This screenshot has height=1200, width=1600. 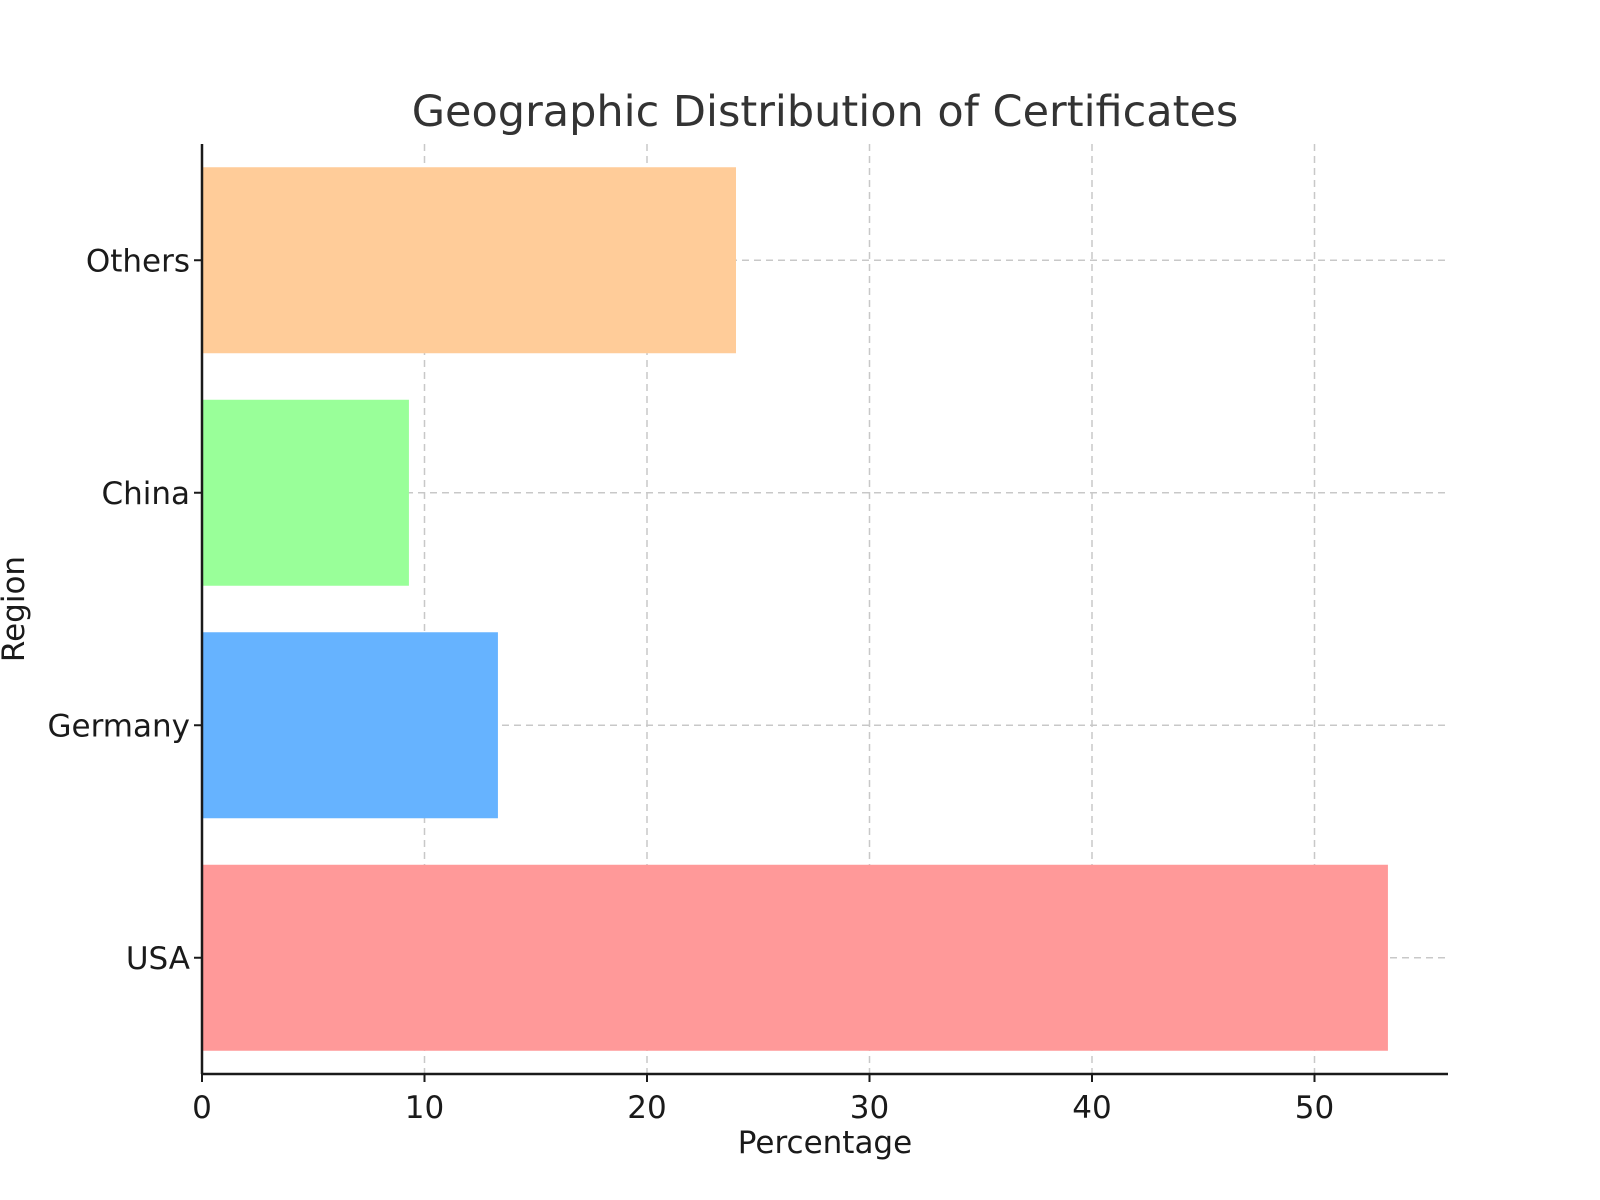 I want to click on y-tick-label-others: Others, so click(x=138, y=261).